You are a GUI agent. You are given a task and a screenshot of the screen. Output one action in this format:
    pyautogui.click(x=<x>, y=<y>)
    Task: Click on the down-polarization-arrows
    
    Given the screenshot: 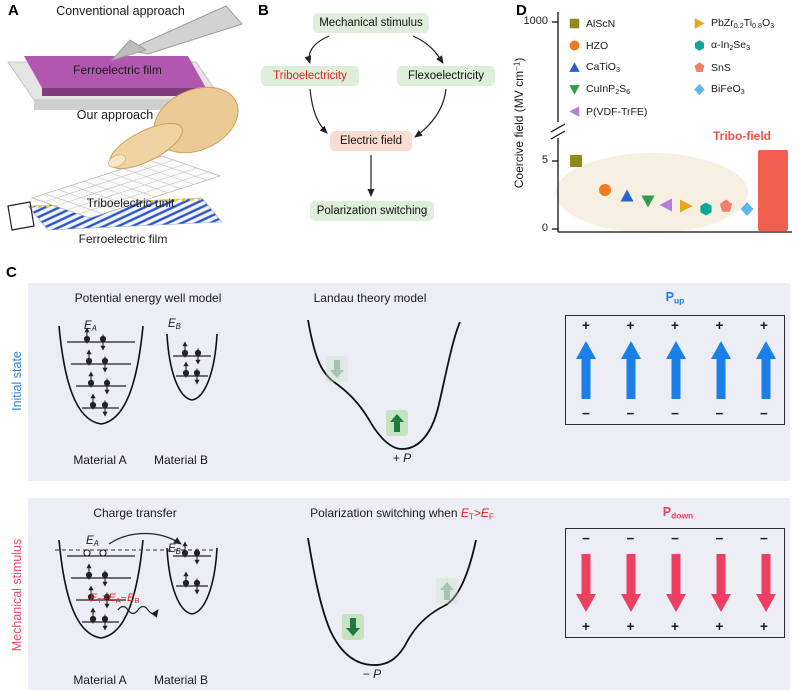 What is the action you would take?
    pyautogui.click(x=676, y=583)
    